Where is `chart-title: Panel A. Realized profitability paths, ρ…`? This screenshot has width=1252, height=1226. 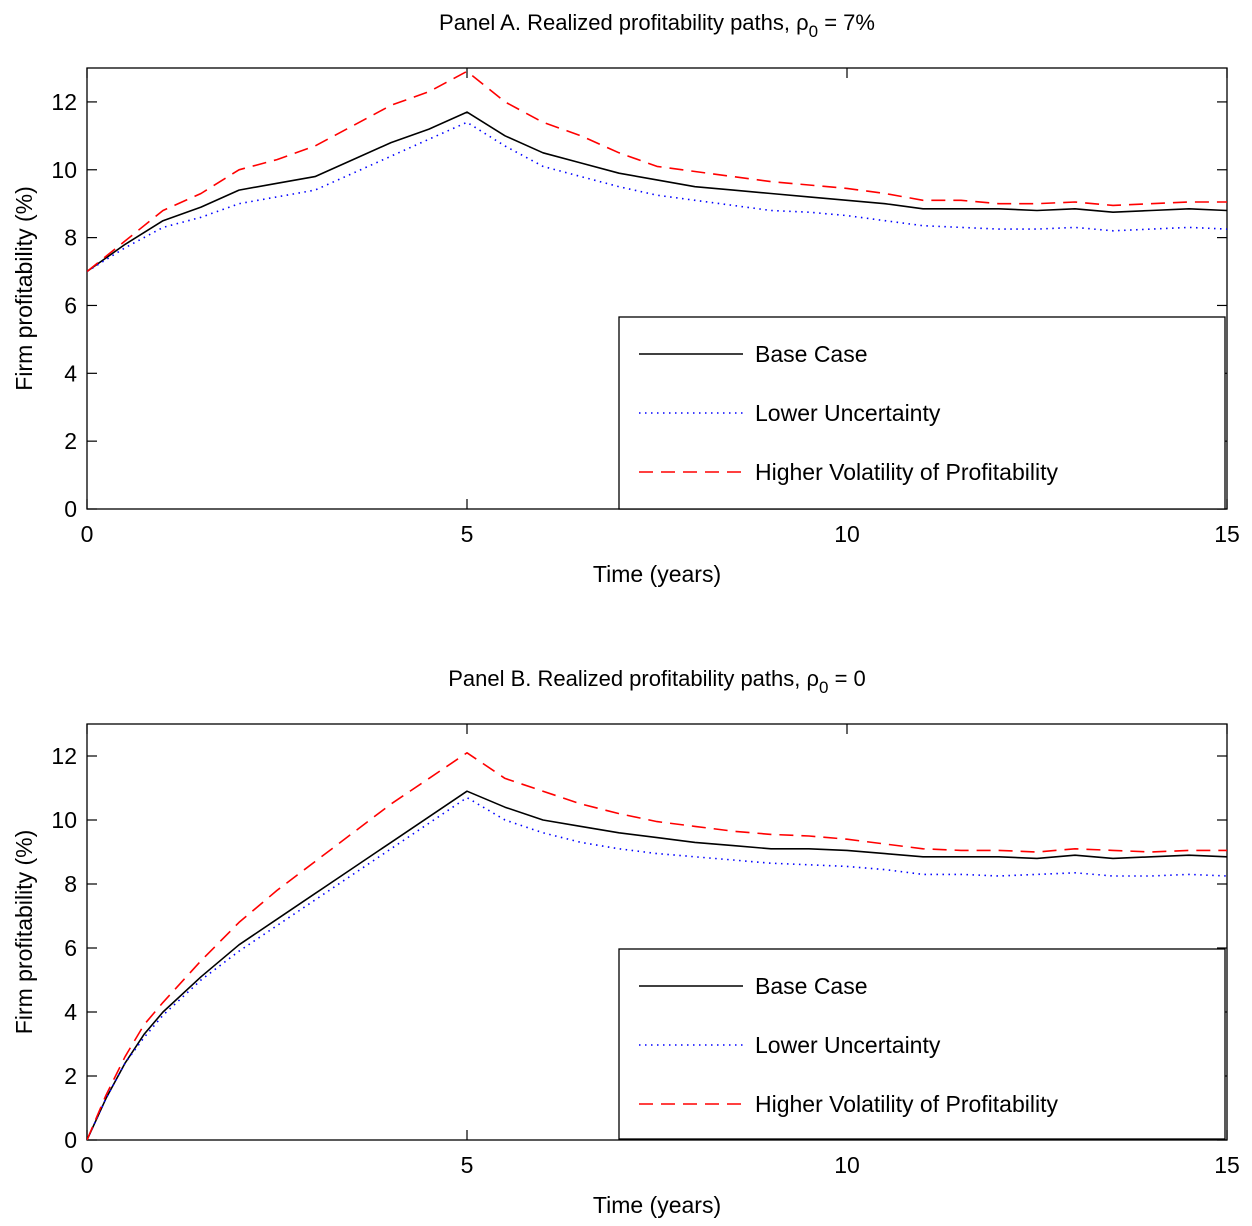 chart-title: Panel A. Realized profitability paths, ρ… is located at coordinates (657, 25).